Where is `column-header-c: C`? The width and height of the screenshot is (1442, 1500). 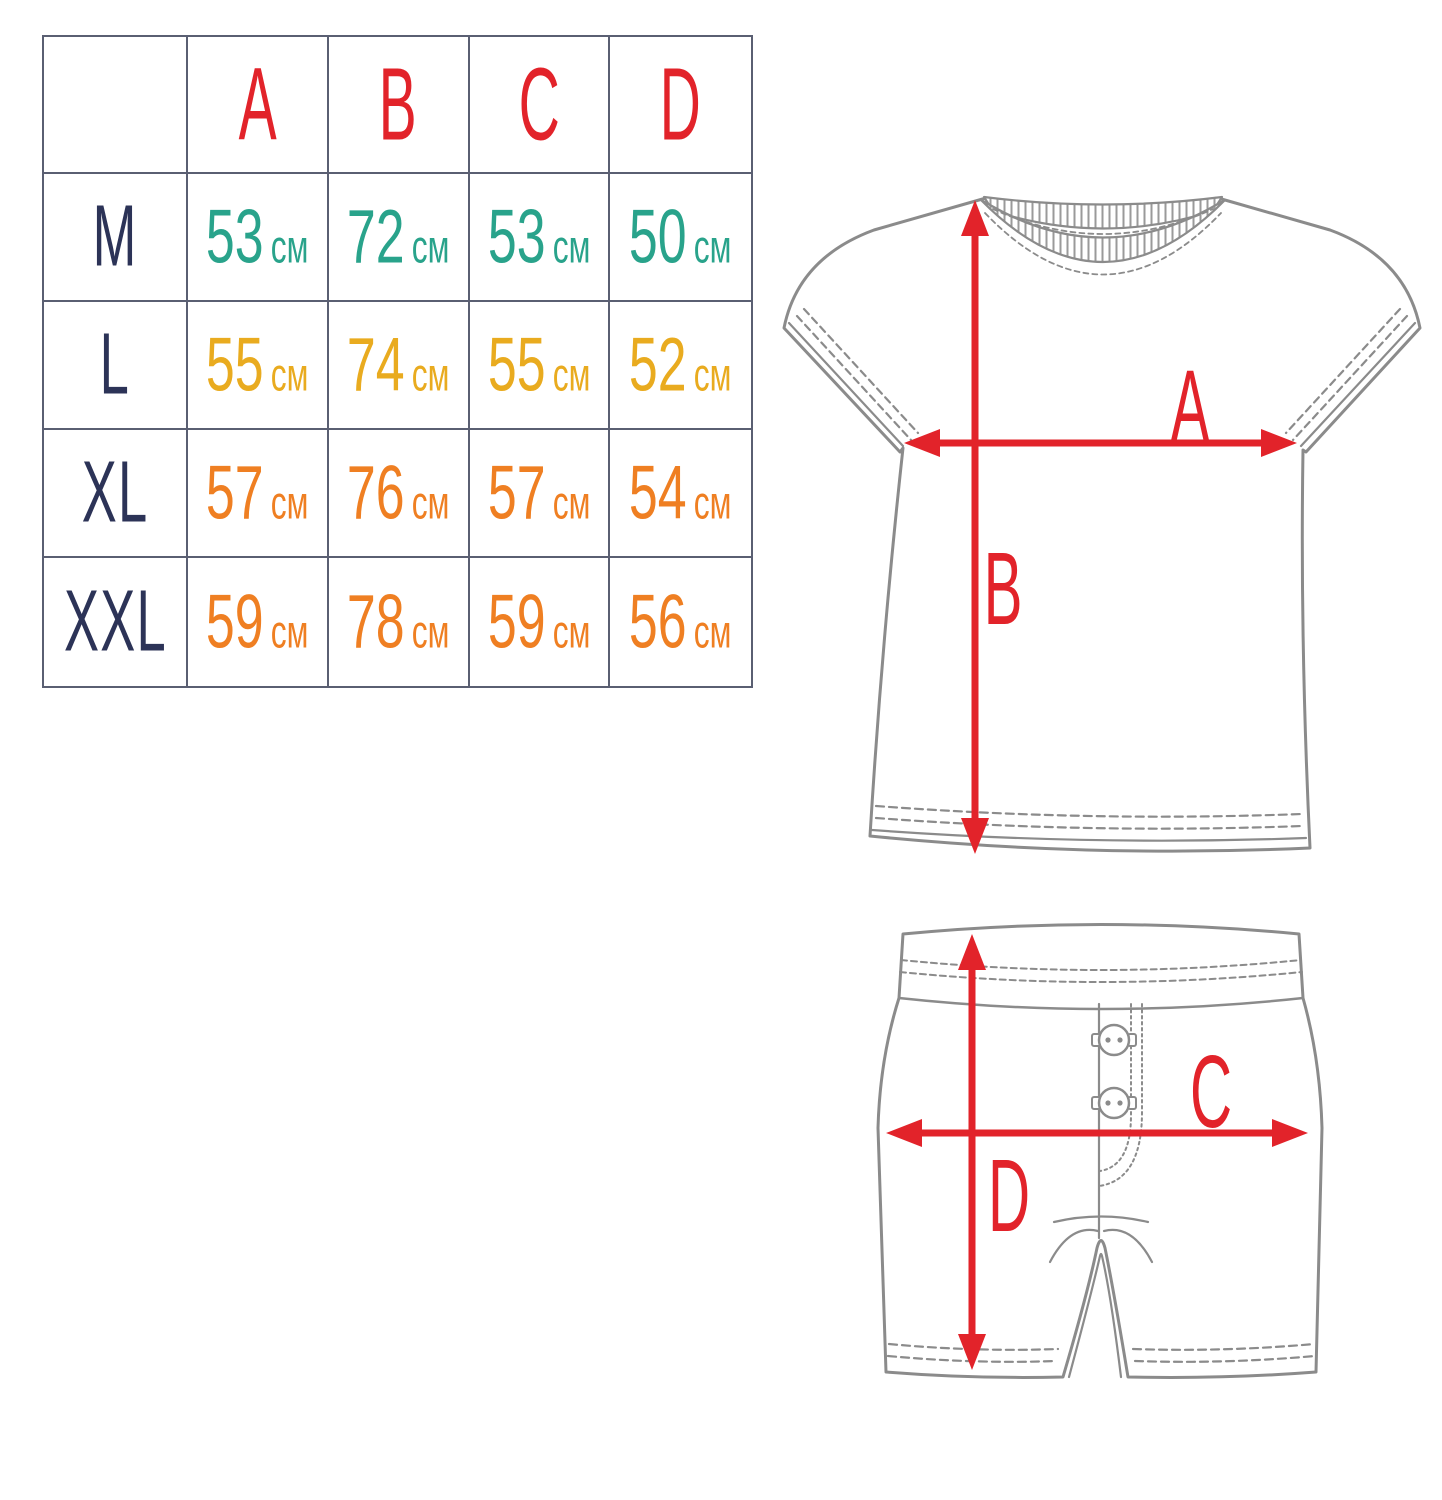
column-header-c: C is located at coordinates (540, 105).